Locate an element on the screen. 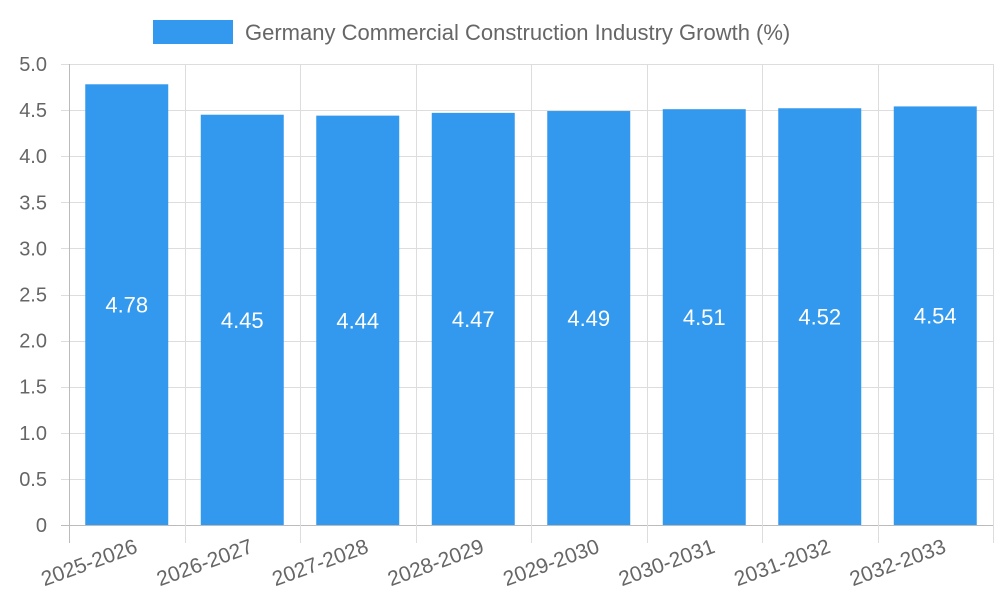  y-tick-label: 2.0 is located at coordinates (33, 342).